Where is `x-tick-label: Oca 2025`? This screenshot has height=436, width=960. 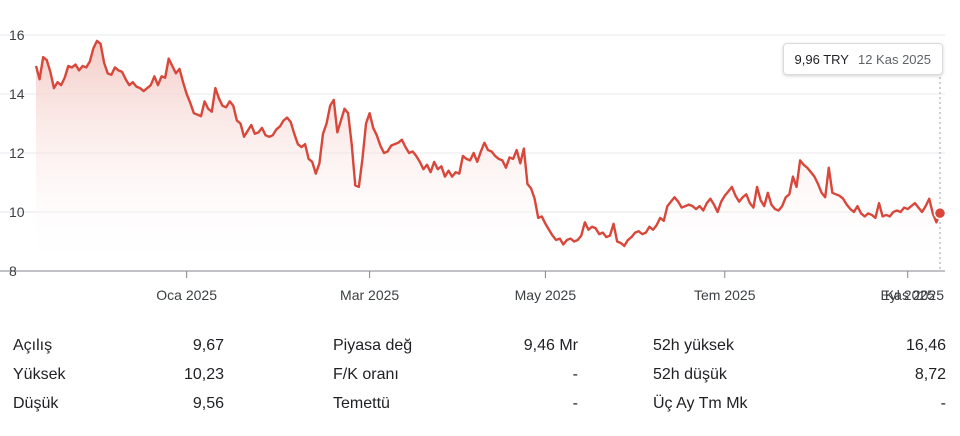 x-tick-label: Oca 2025 is located at coordinates (186, 295).